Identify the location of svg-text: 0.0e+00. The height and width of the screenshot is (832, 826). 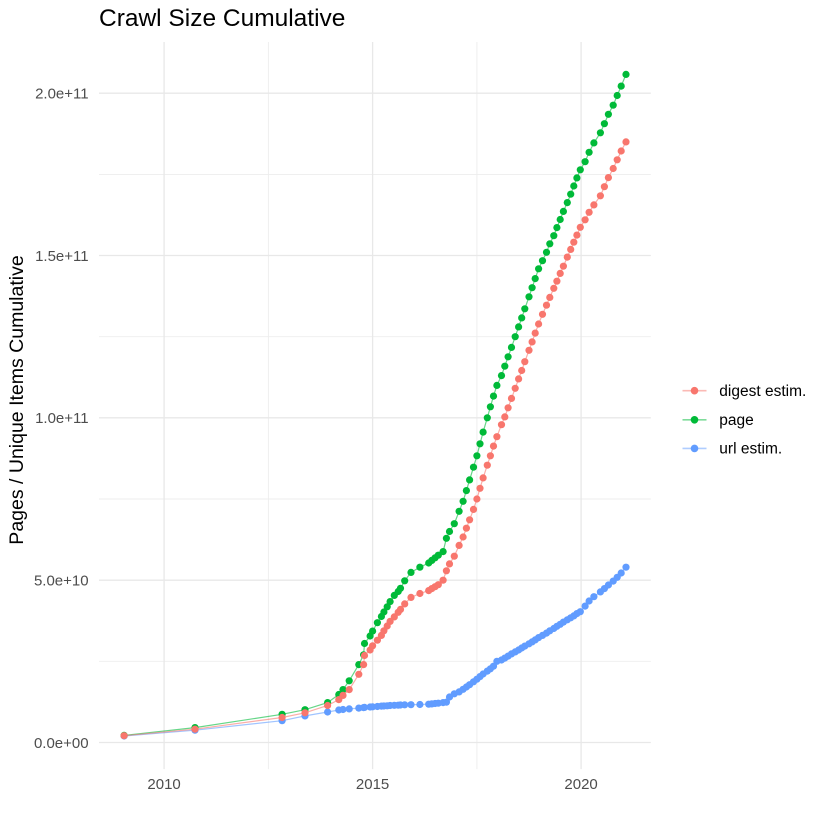
(61, 743).